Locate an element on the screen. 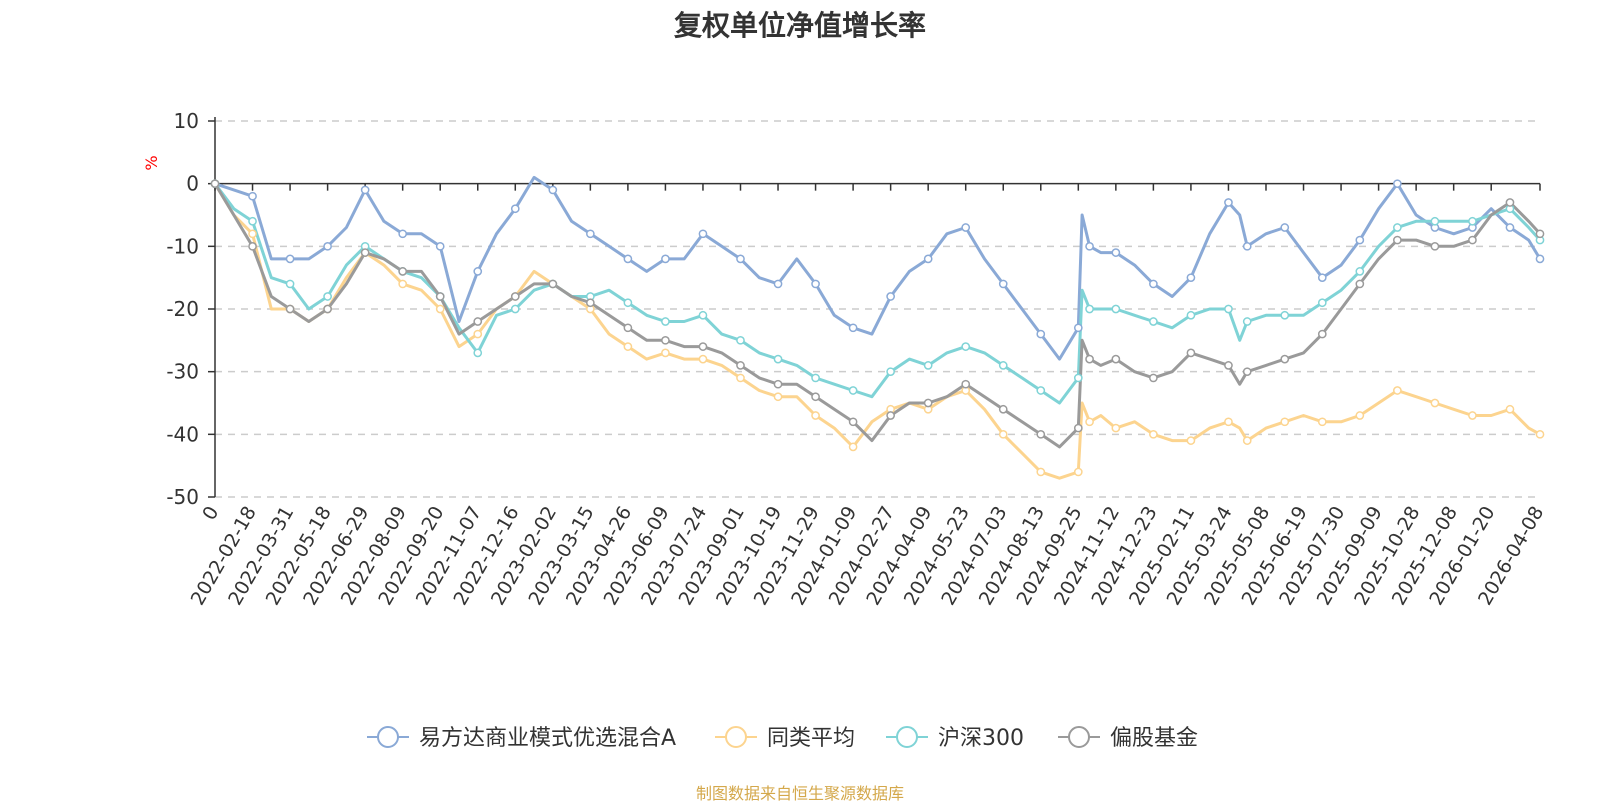 Image resolution: width=1600 pixels, height=804 pixels. legend: 易方达商业模式优选混合A 同类平均 沪深300 偏股基金 is located at coordinates (782, 738).